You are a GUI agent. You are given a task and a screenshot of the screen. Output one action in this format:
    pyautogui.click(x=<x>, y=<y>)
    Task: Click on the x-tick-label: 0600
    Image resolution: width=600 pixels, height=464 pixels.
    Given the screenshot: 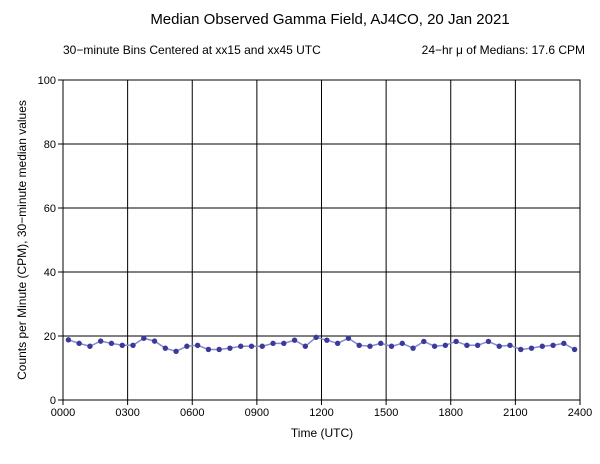 What is the action you would take?
    pyautogui.click(x=192, y=413)
    